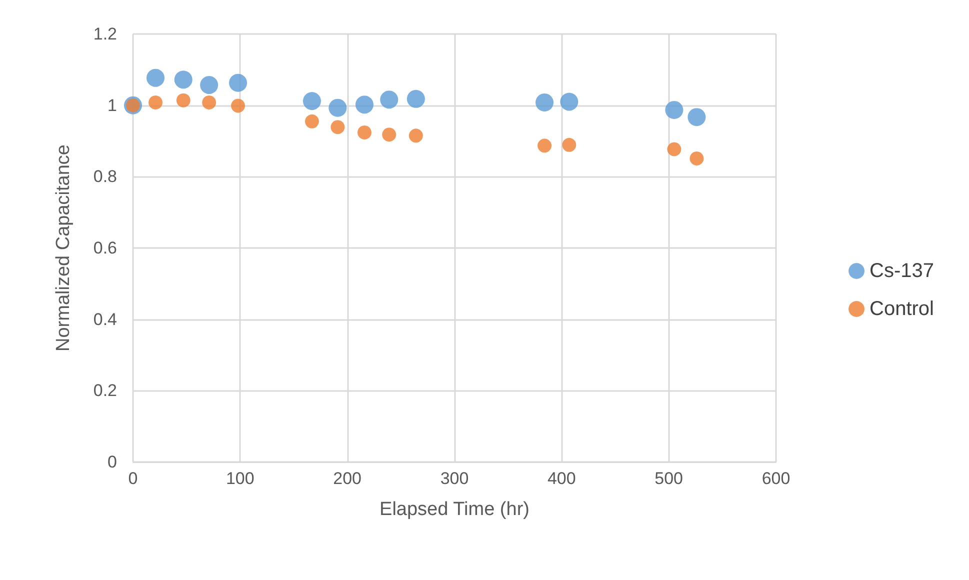  Describe the element at coordinates (105, 34) in the screenshot. I see `y-tick-label: 1.2` at that location.